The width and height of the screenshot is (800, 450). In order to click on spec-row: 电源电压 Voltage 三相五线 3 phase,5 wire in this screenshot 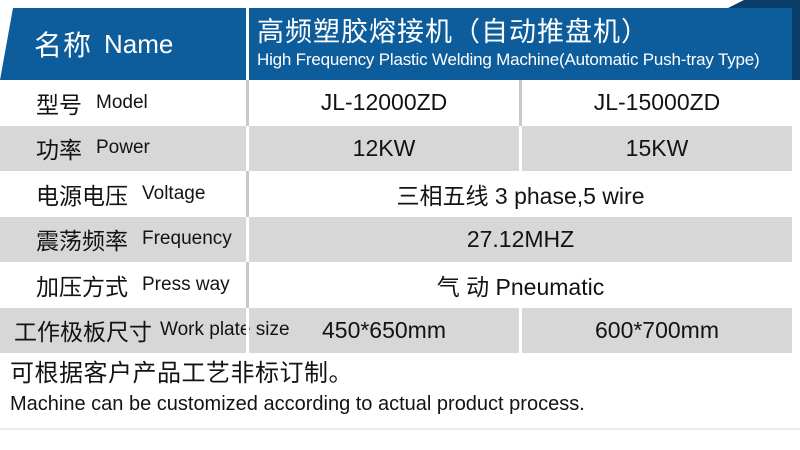, I will do `click(396, 194)`.